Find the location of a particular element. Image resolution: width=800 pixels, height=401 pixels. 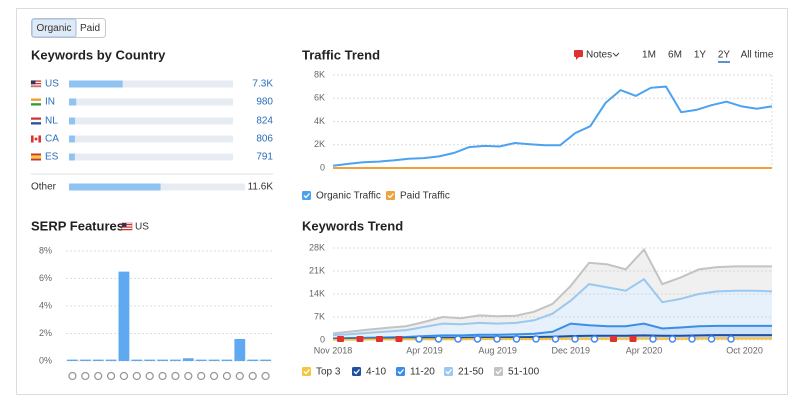

series-area is located at coordinates (552, 309).